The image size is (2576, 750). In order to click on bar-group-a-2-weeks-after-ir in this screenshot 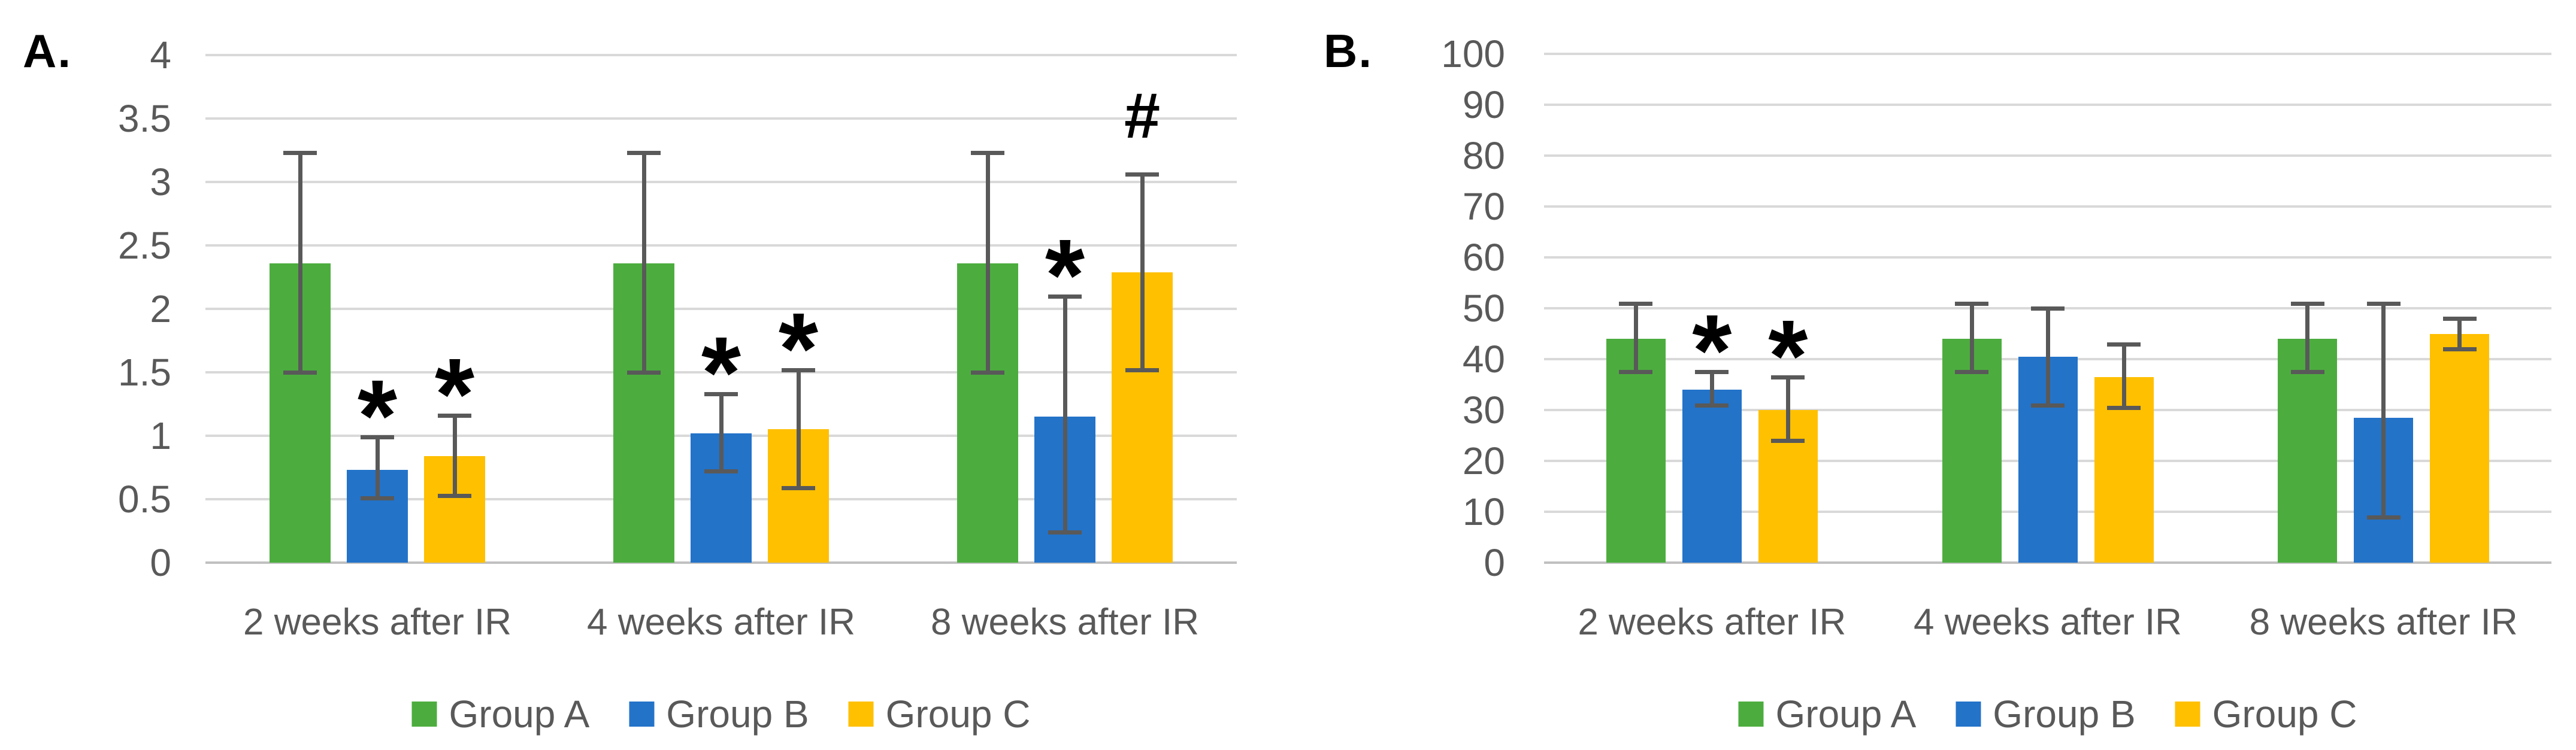, I will do `click(1636, 451)`.